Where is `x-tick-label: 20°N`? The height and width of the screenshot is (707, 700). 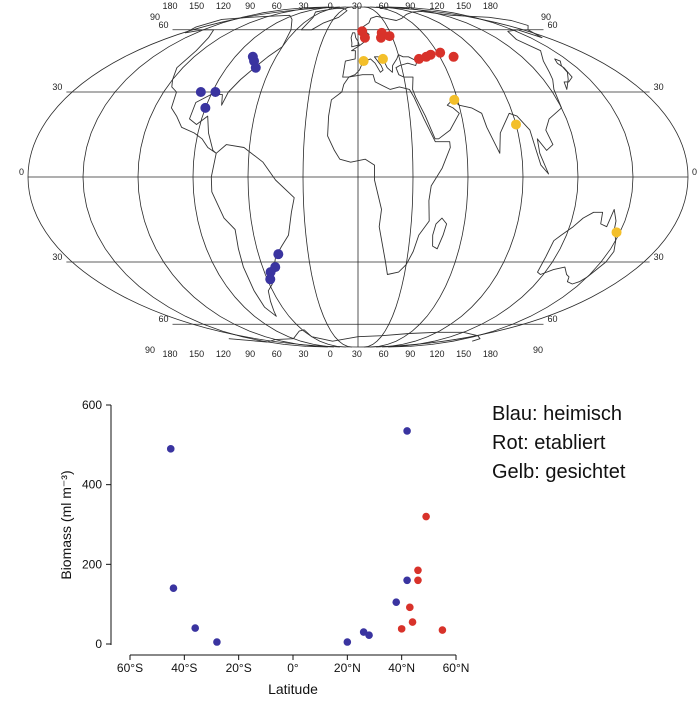 x-tick-label: 20°N is located at coordinates (347, 668).